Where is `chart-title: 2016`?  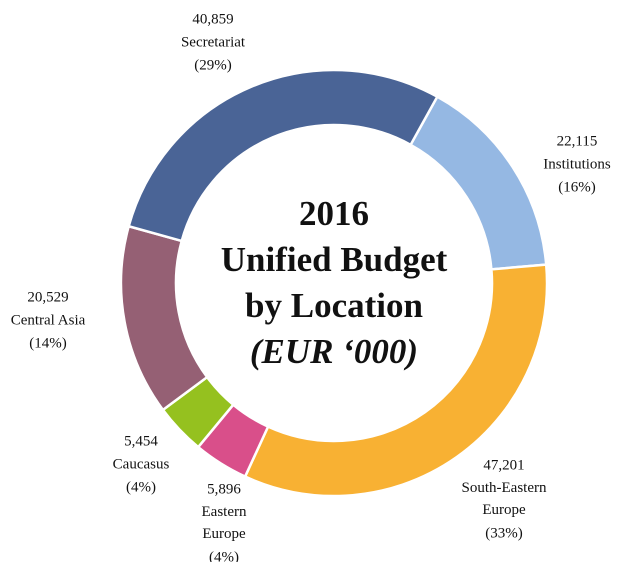
chart-title: 2016 is located at coordinates (334, 213).